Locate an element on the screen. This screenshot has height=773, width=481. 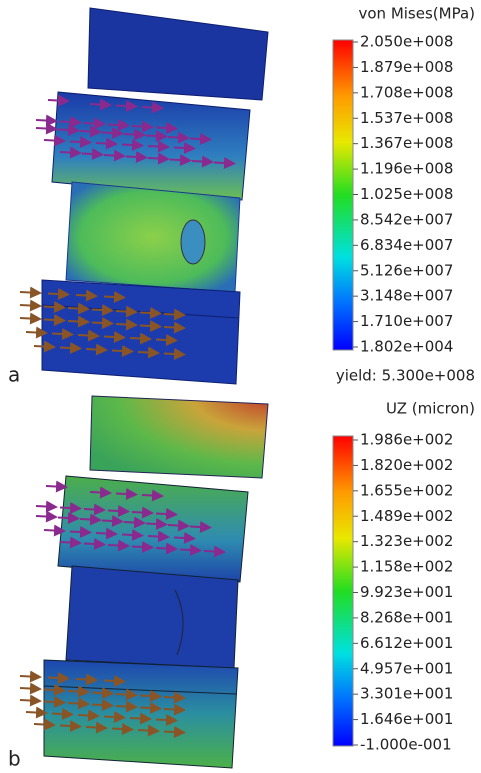
colorbar-b is located at coordinates (343, 591).